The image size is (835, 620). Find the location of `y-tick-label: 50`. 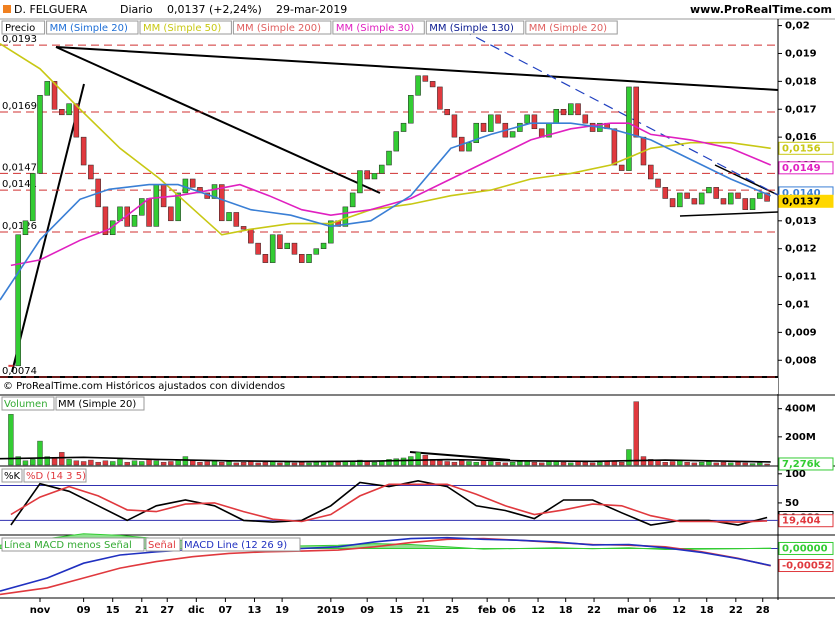

y-tick-label: 50 is located at coordinates (792, 503).